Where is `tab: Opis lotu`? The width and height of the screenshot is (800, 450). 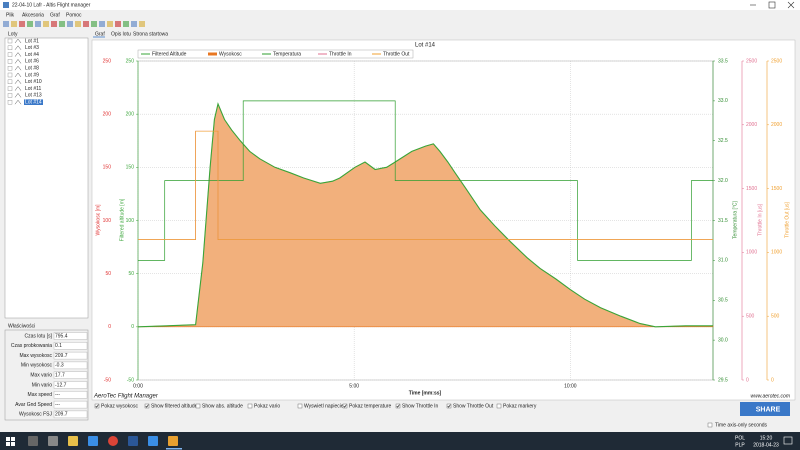
tab: Opis lotu is located at coordinates (121, 34).